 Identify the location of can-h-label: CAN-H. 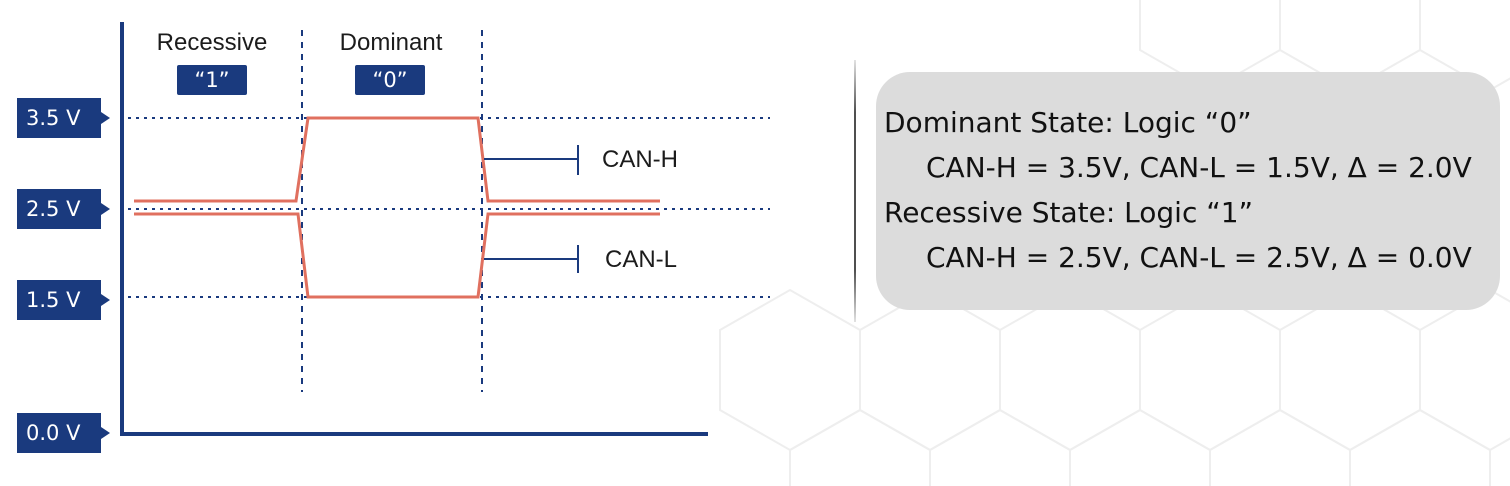
(640, 159).